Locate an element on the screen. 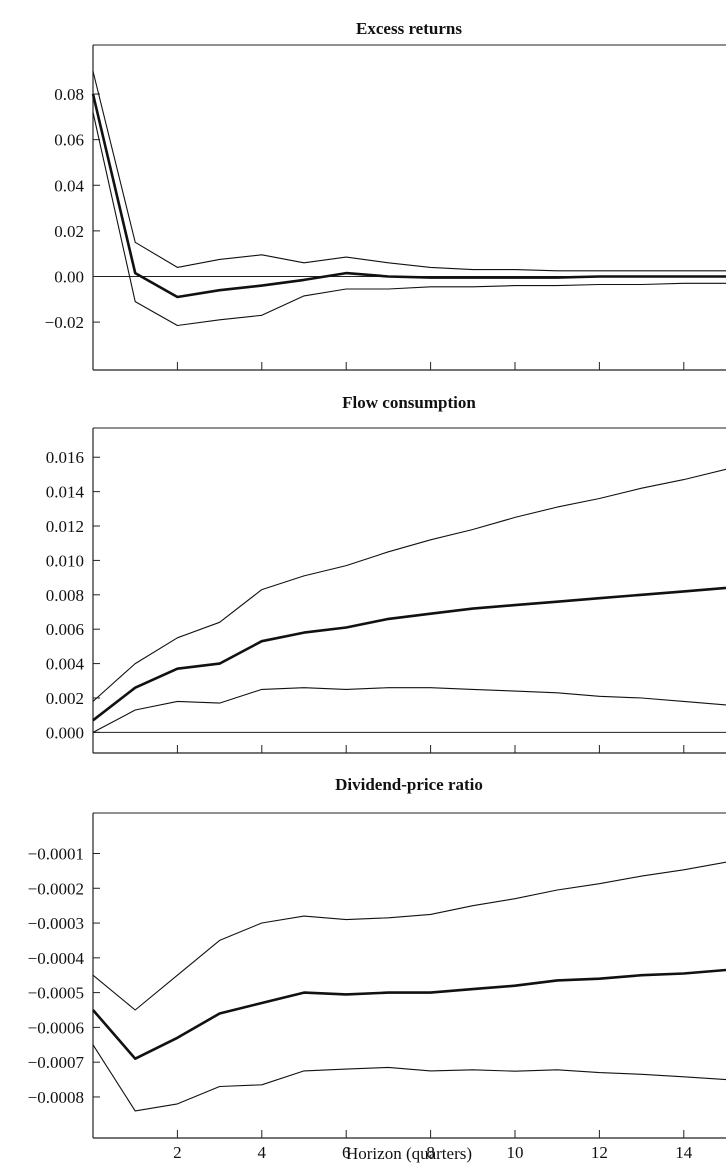  x-axis-label: Horizon (quarters) is located at coordinates (409, 1153).